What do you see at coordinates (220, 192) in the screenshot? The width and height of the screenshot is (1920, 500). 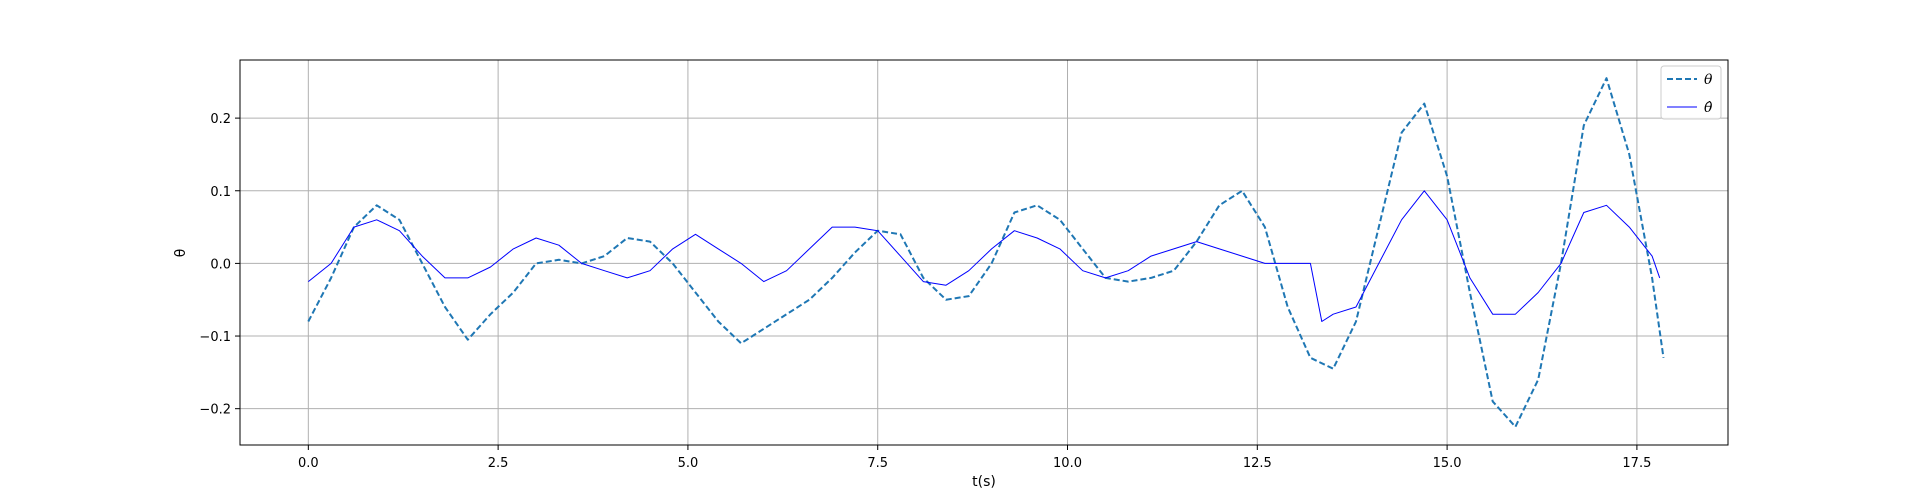 I see `y-tick-label: 0.1` at bounding box center [220, 192].